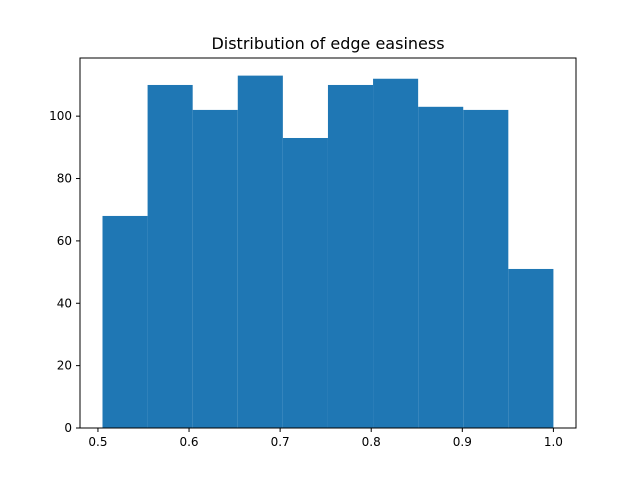 Image resolution: width=640 pixels, height=480 pixels. What do you see at coordinates (64, 241) in the screenshot?
I see `y-tick-label: 60` at bounding box center [64, 241].